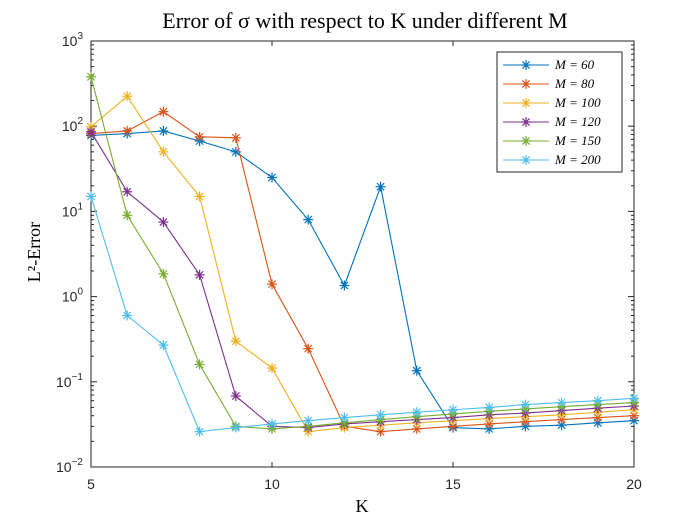  I want to click on y-tick-label: 10⁰, so click(73, 296).